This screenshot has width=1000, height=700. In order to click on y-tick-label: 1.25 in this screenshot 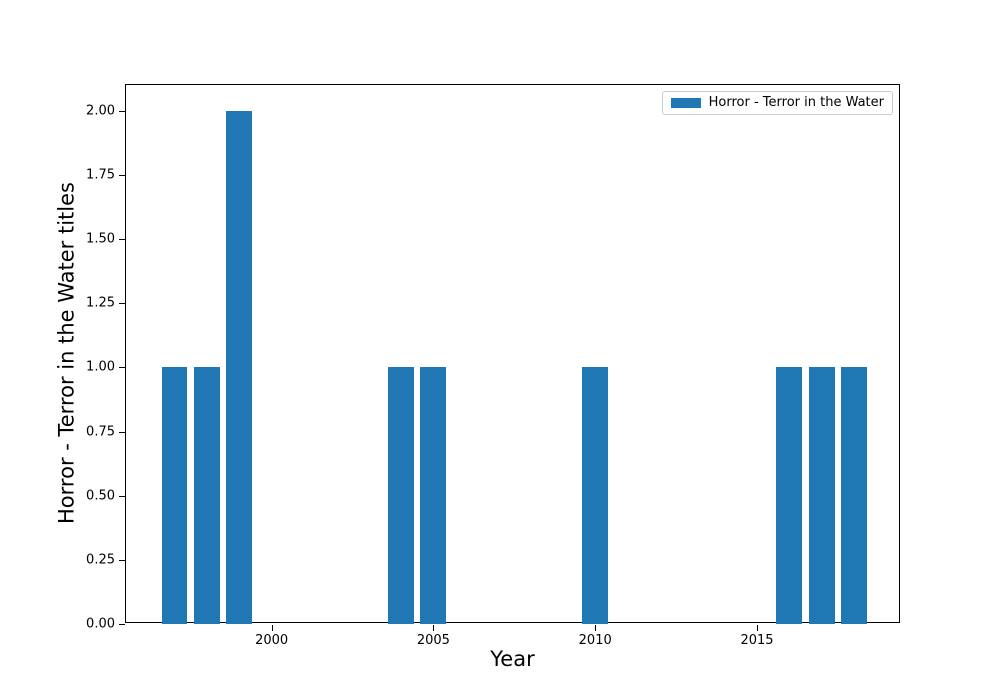, I will do `click(100, 303)`.